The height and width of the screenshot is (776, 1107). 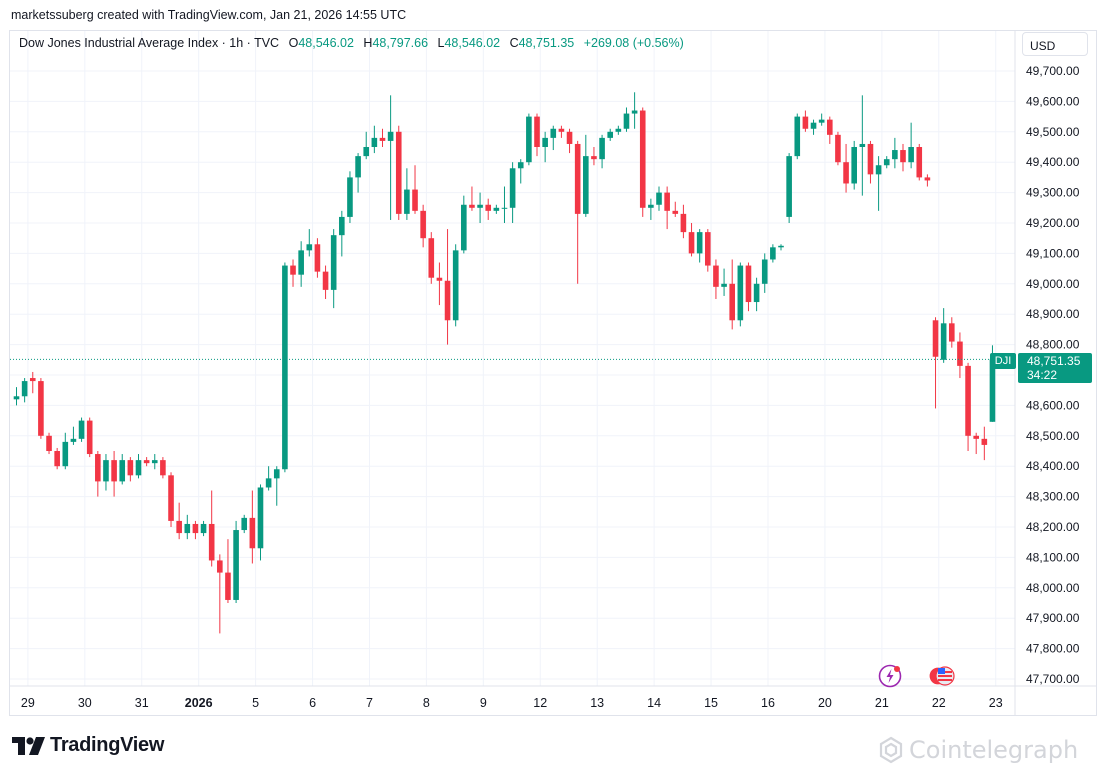 I want to click on tradingview-brand: TradingView, so click(x=88, y=745).